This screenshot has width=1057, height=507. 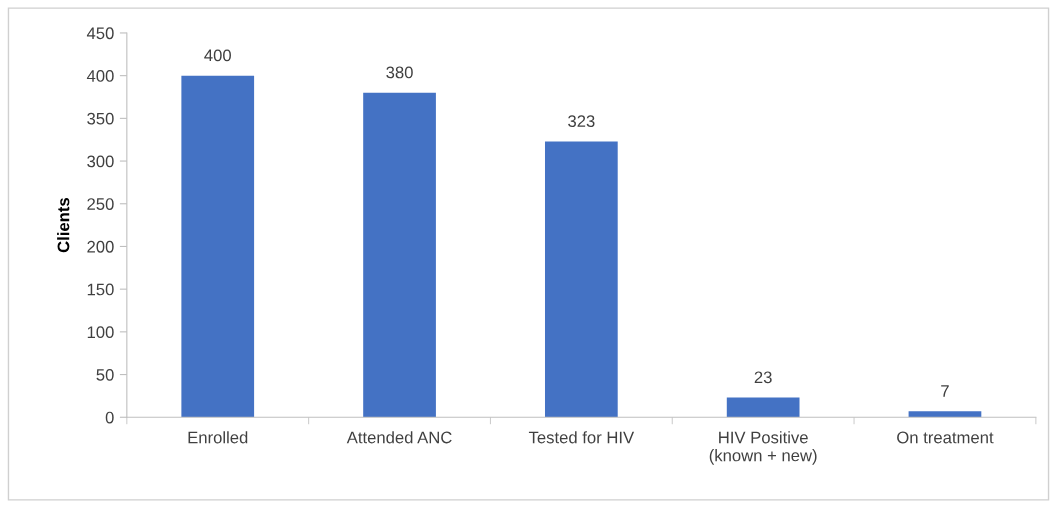 I want to click on x-tick-label: Attended ANC, so click(x=399, y=437).